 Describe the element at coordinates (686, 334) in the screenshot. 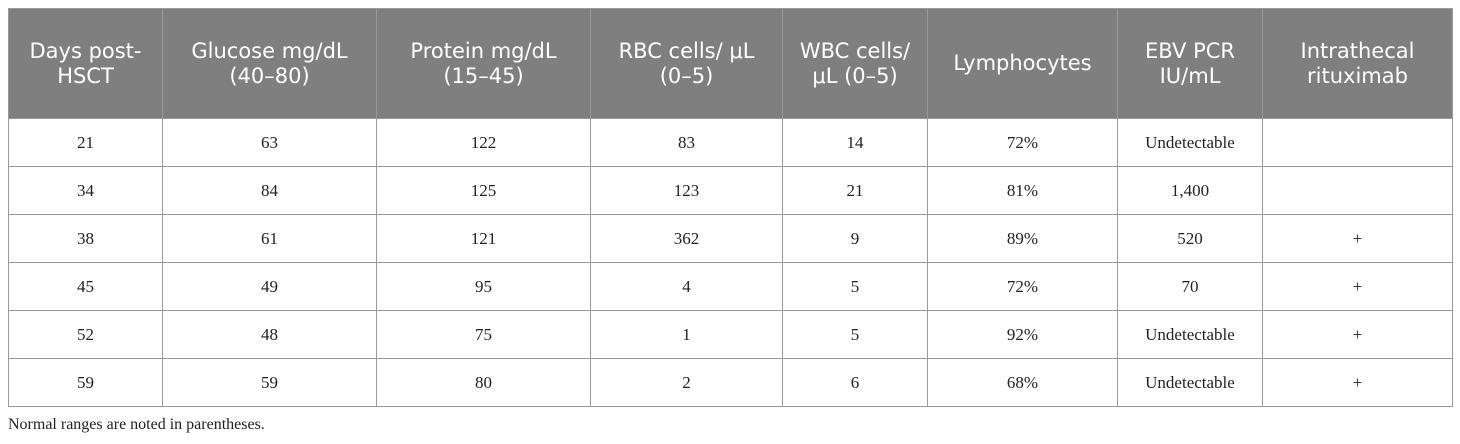

I see `table-cell: 1` at that location.